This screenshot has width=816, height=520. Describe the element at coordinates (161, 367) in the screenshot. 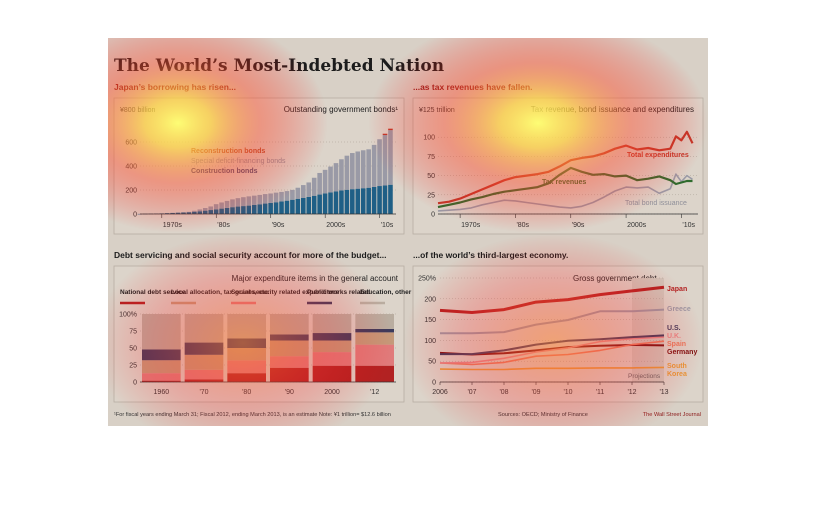

I see `bar-segment-local-allocation-tax-grants-etc-` at that location.